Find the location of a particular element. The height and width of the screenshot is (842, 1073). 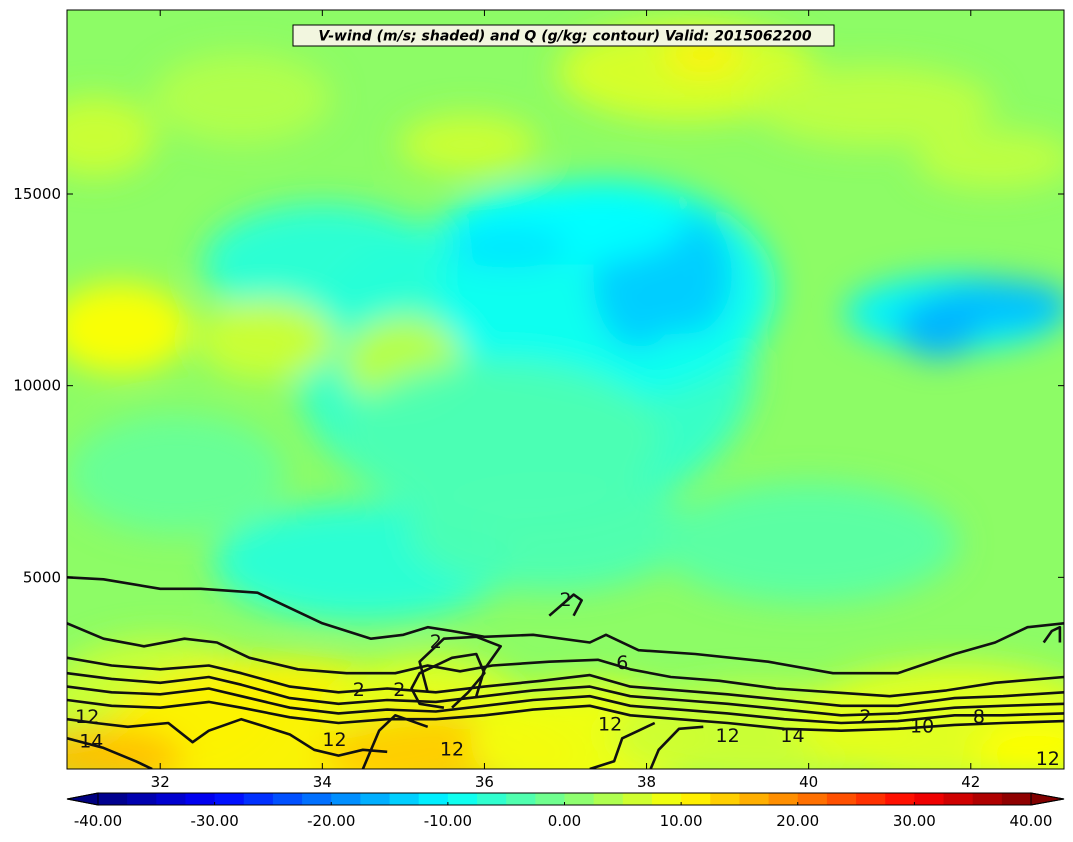

colorbar-tick-label: -10.00 is located at coordinates (448, 821).